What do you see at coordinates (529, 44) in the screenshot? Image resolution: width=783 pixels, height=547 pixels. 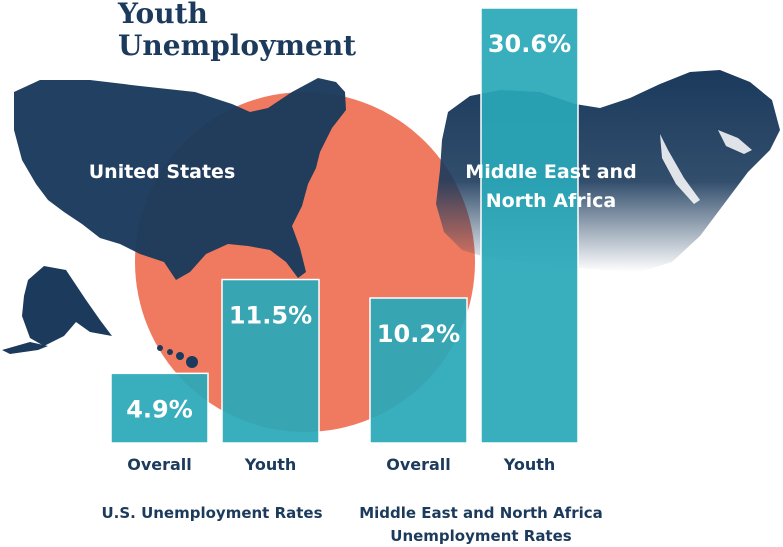 I see `data-label-group2-youth: 30.6%` at bounding box center [529, 44].